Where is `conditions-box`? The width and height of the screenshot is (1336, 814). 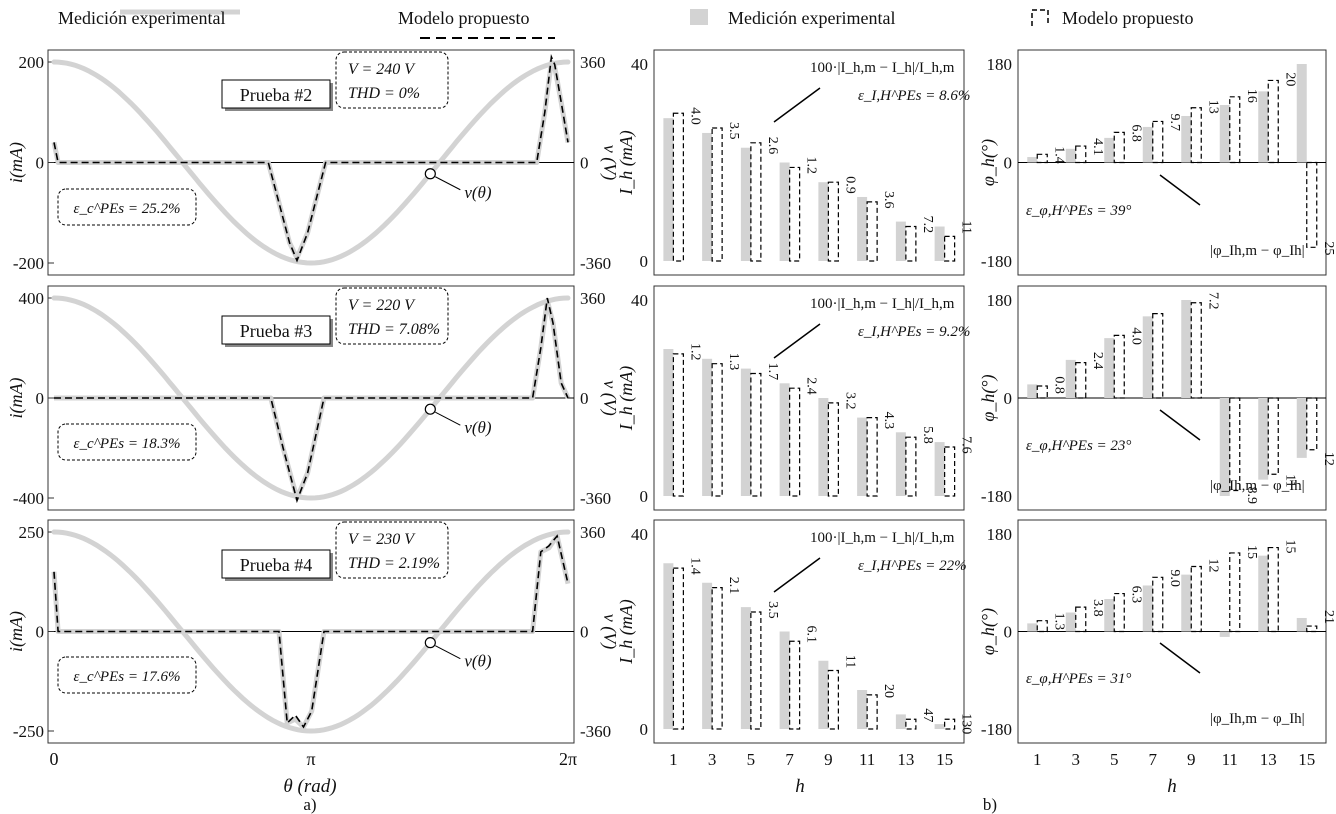
conditions-box is located at coordinates (392, 550).